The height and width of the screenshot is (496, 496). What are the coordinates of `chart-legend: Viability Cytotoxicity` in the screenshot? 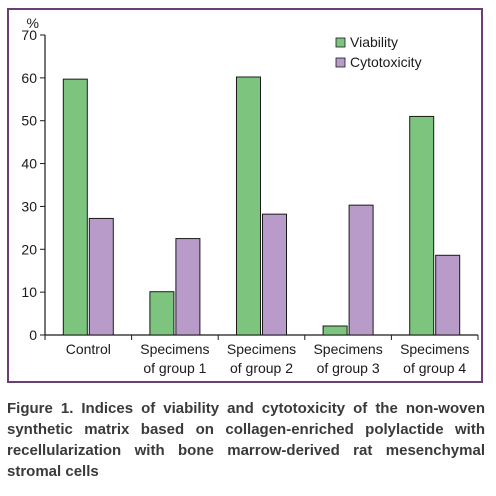 It's located at (378, 52).